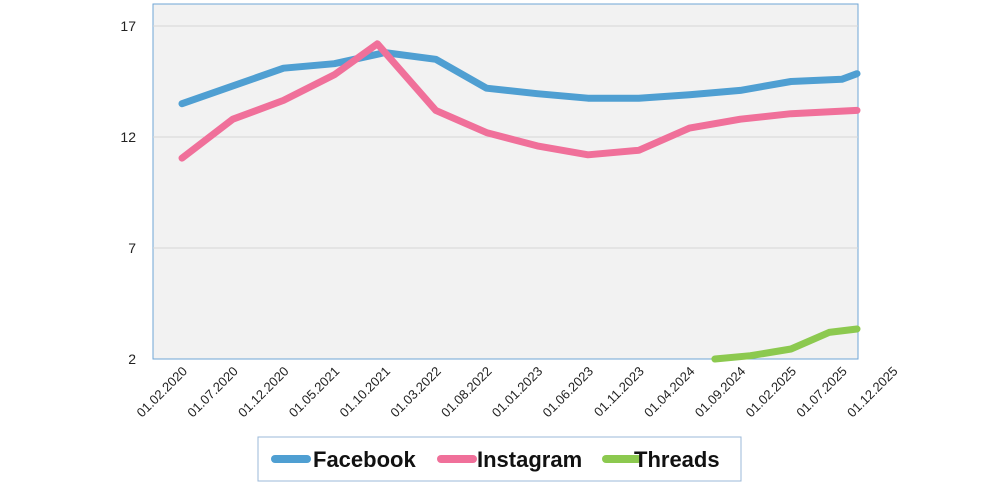 The width and height of the screenshot is (1000, 483). I want to click on x-tick-label: 01.06.2023, so click(567, 392).